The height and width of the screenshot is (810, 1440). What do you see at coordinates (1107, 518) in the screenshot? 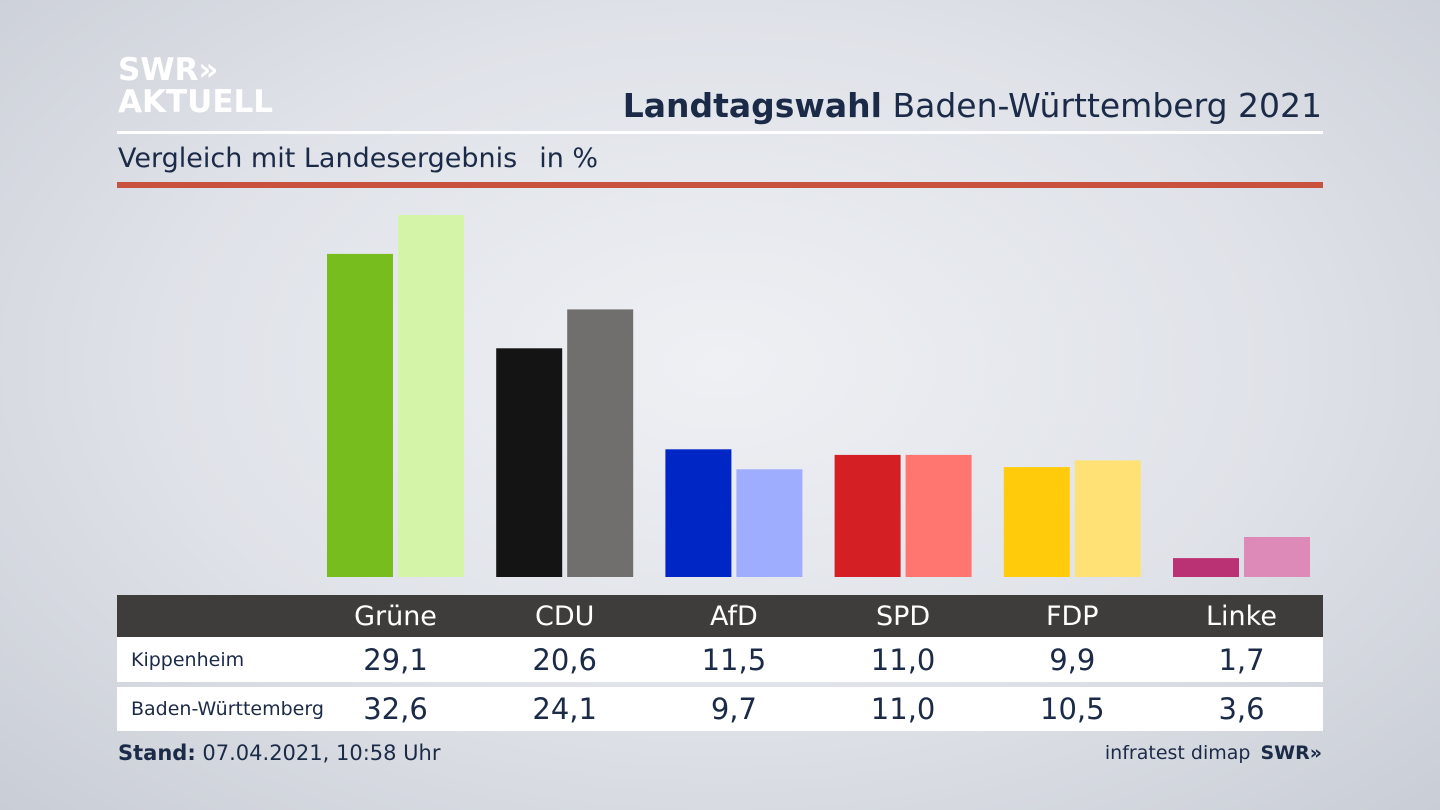
I see `bar-fdp-state` at bounding box center [1107, 518].